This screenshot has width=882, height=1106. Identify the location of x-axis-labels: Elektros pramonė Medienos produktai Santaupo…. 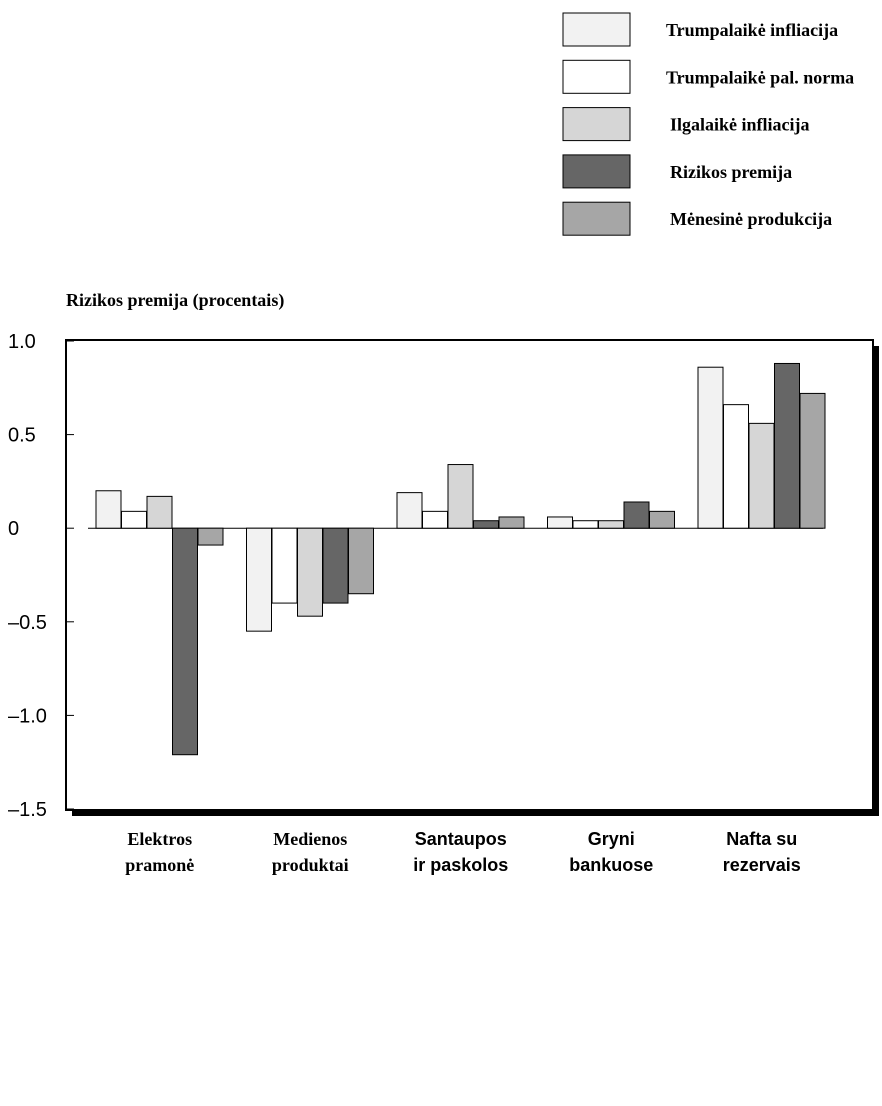
(463, 852).